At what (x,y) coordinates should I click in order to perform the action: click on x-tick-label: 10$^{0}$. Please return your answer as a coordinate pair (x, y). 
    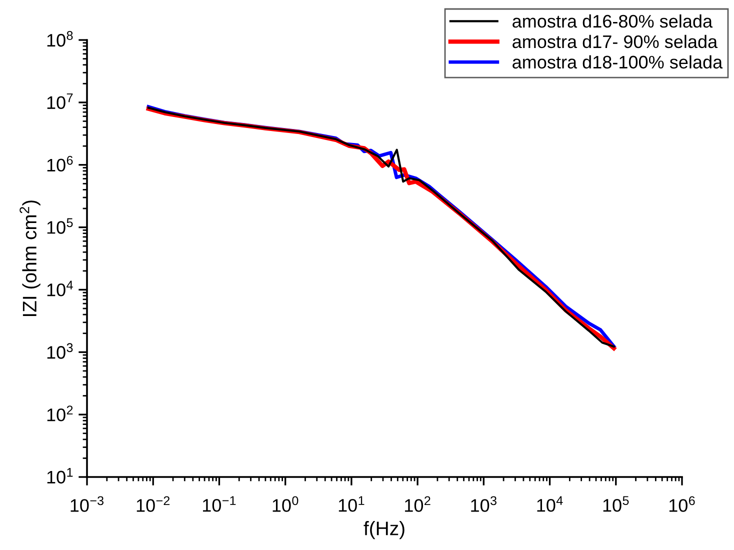
    Looking at the image, I should click on (285, 504).